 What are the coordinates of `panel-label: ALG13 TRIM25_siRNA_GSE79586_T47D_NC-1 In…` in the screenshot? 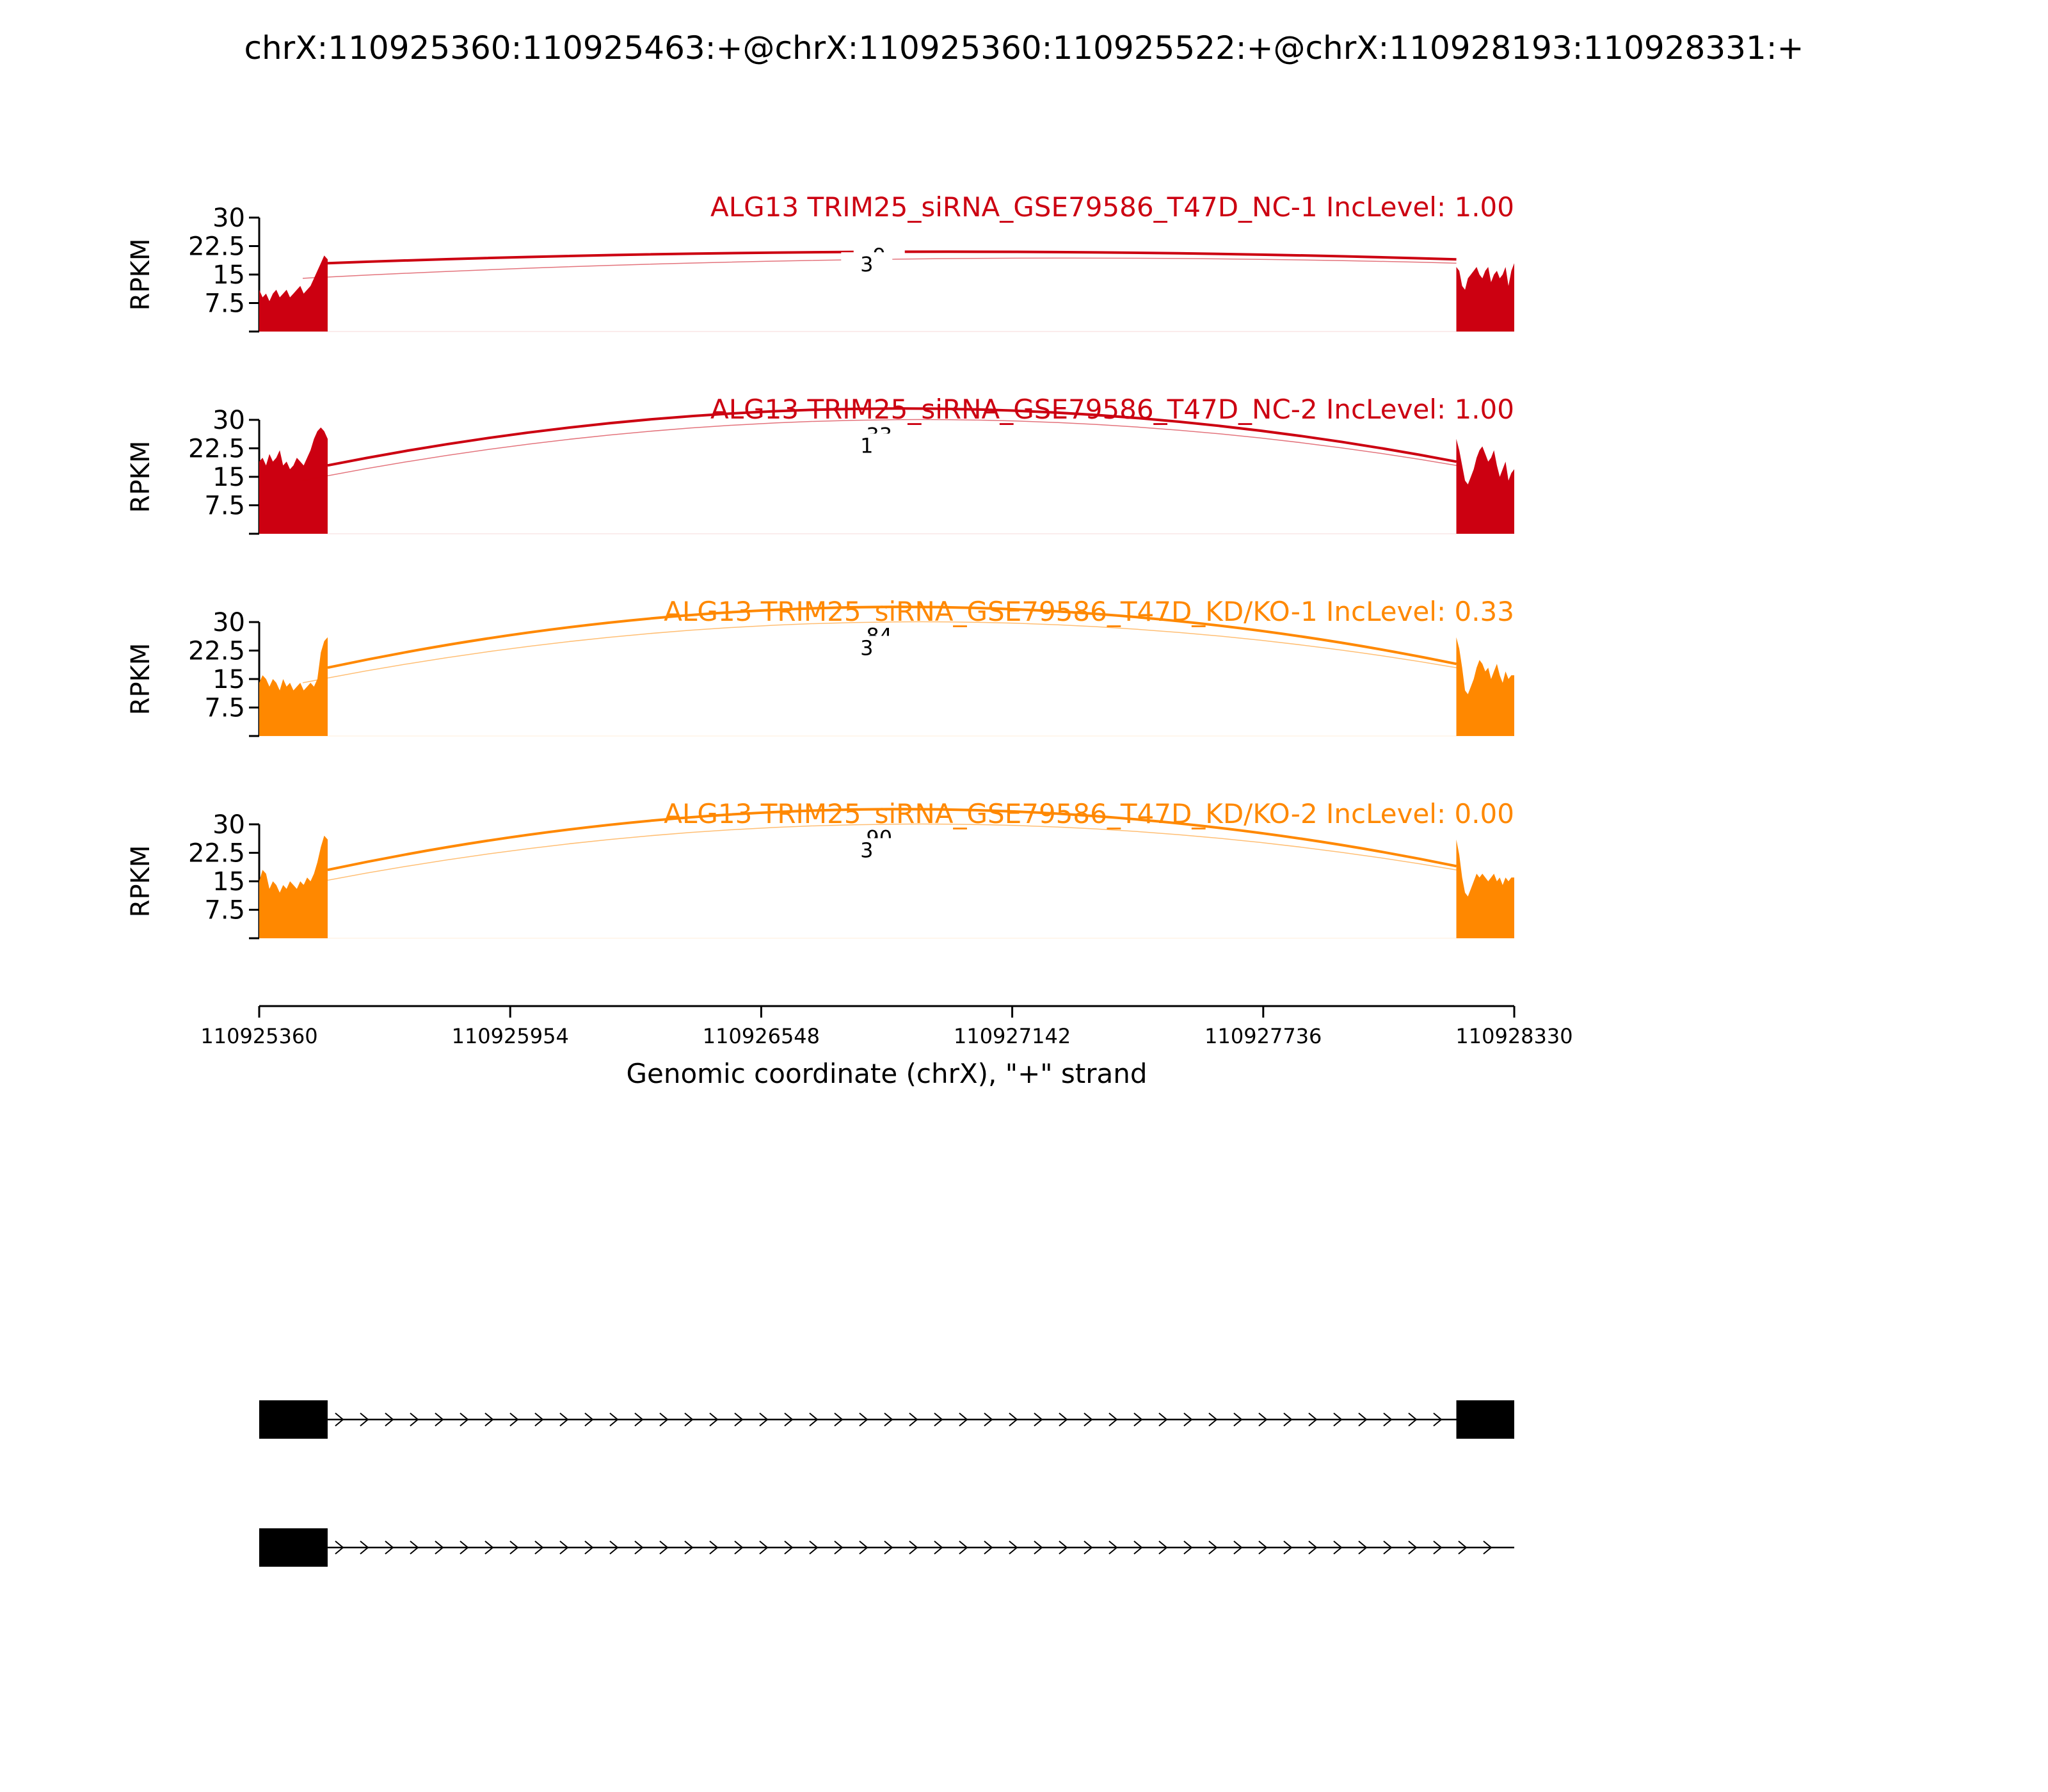 It's located at (1112, 207).